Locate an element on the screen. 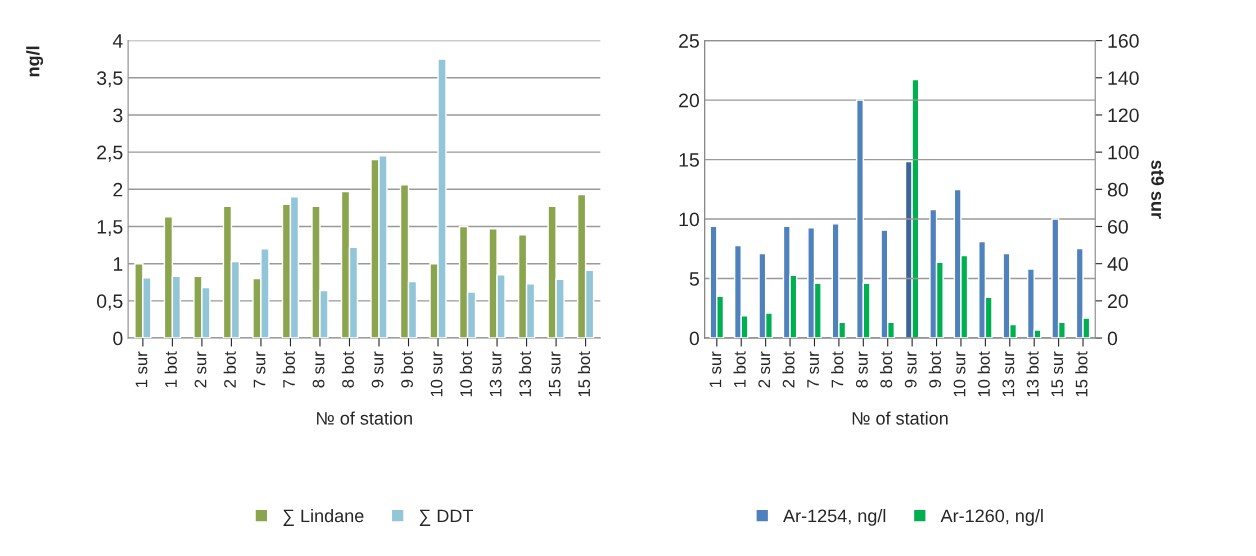 Image resolution: width=1256 pixels, height=556 pixels. y-tick-label: 20 is located at coordinates (689, 100).